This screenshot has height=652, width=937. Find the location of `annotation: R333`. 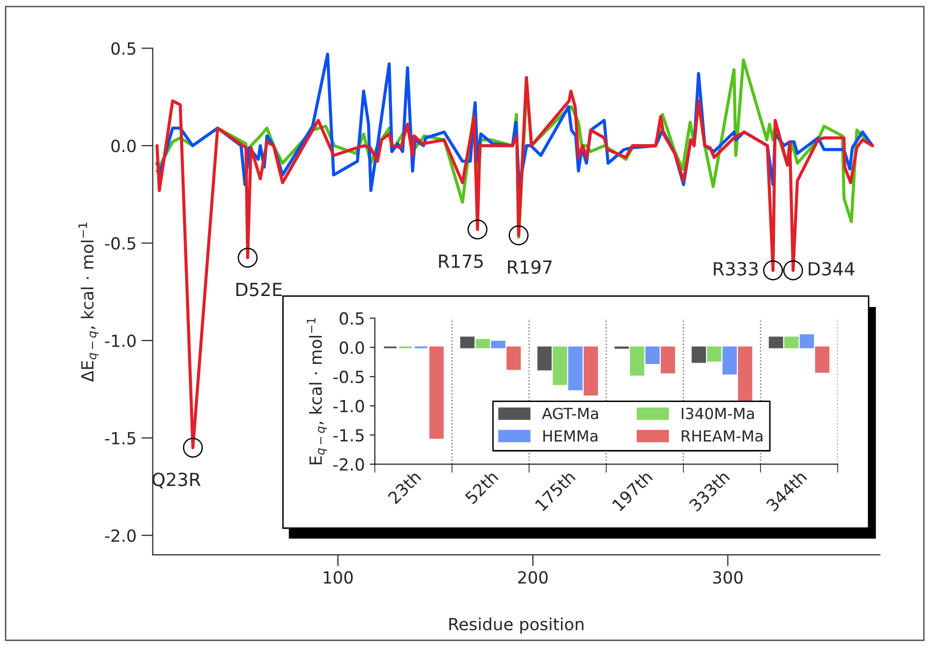

annotation: R333 is located at coordinates (736, 269).